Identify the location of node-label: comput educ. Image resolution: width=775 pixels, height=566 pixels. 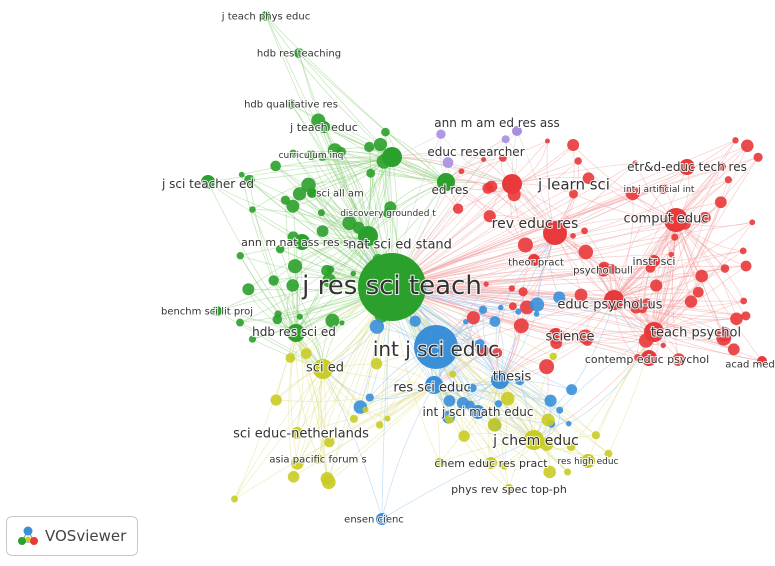
(665, 219).